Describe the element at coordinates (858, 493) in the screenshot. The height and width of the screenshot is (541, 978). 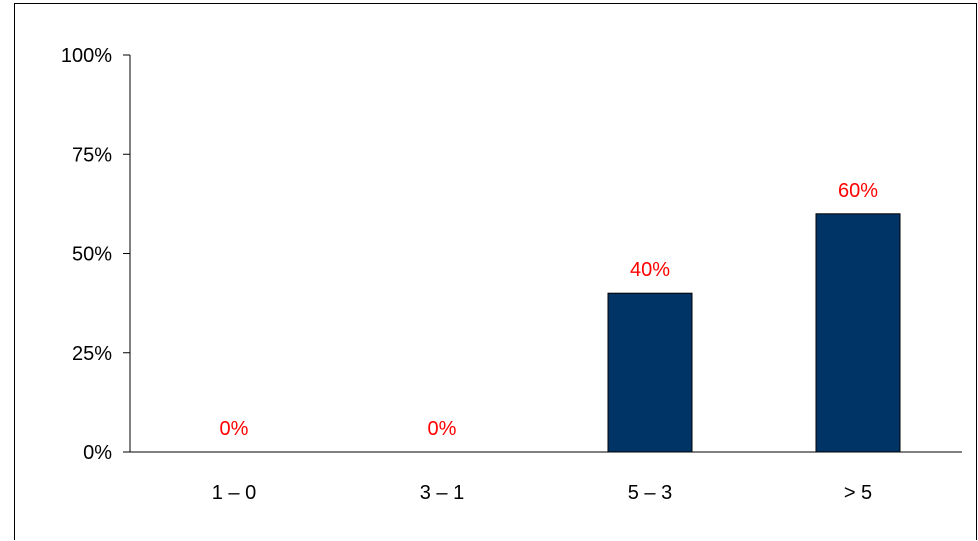
I see `x-tick-label: > 5` at that location.